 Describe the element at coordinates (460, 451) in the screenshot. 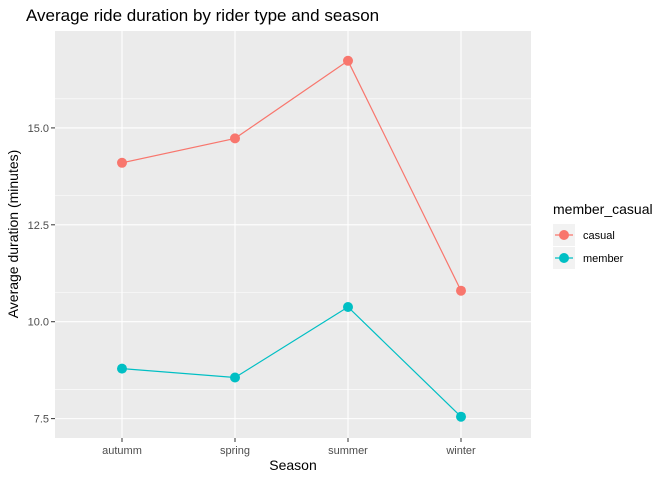

I see `x-tick-label: winter` at that location.